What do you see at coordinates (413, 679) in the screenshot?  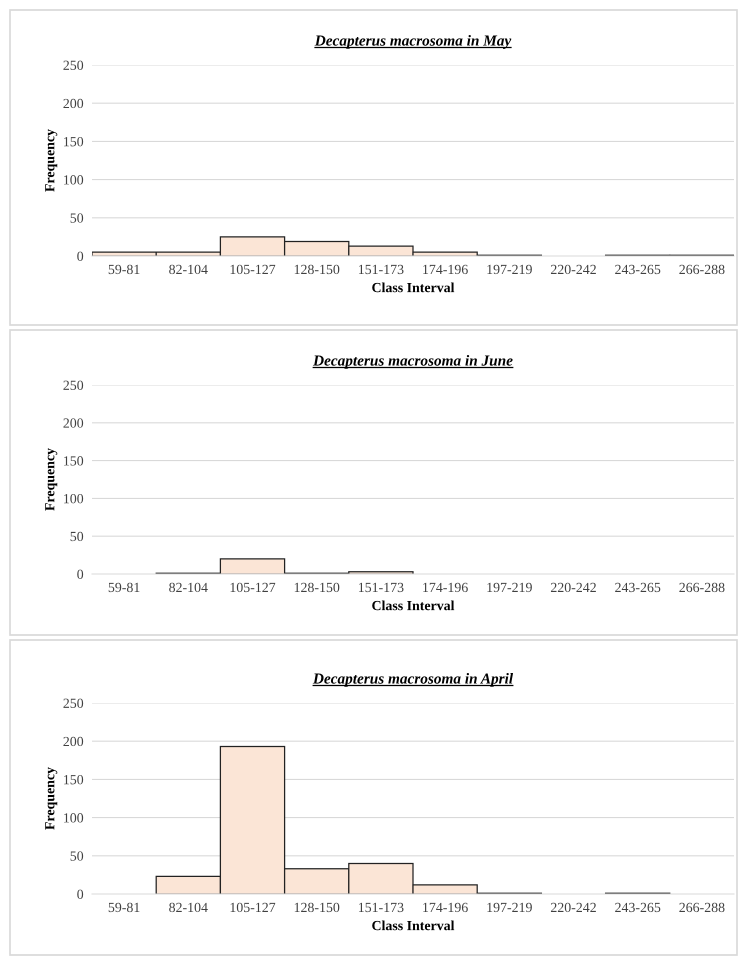 I see `chart-title: Decapterus macrosoma in April` at bounding box center [413, 679].